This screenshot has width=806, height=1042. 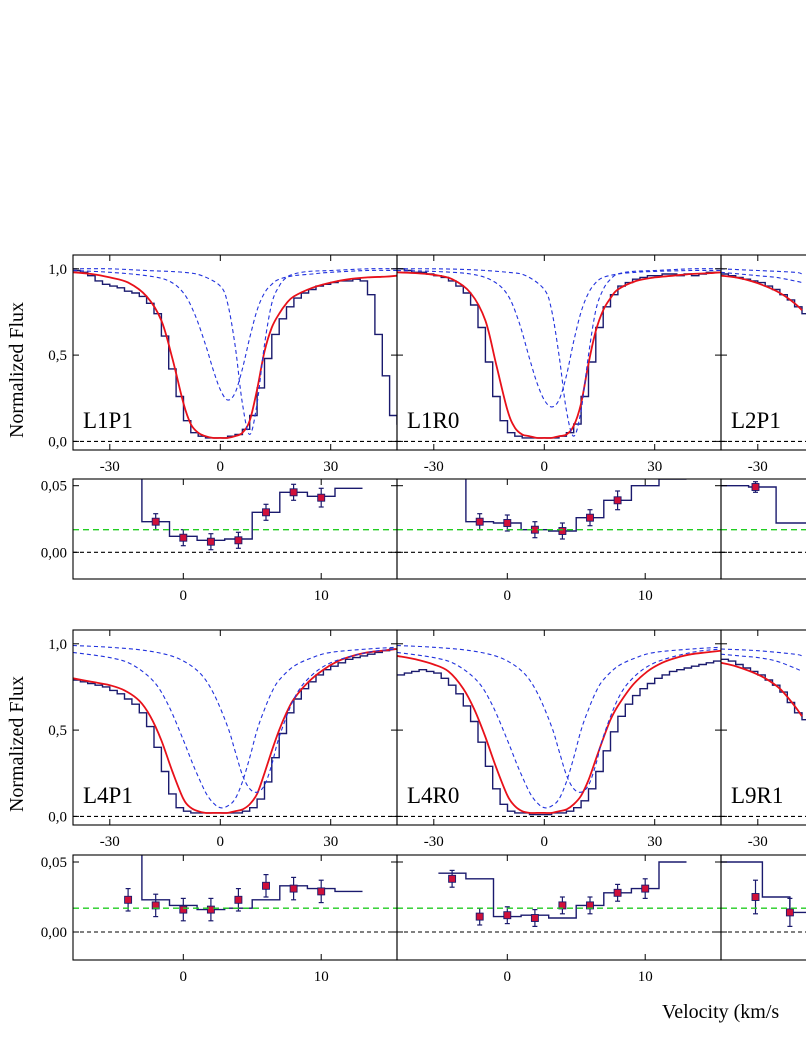 What do you see at coordinates (17, 744) in the screenshot?
I see `y-axis-label-bottom: Normalized Flux` at bounding box center [17, 744].